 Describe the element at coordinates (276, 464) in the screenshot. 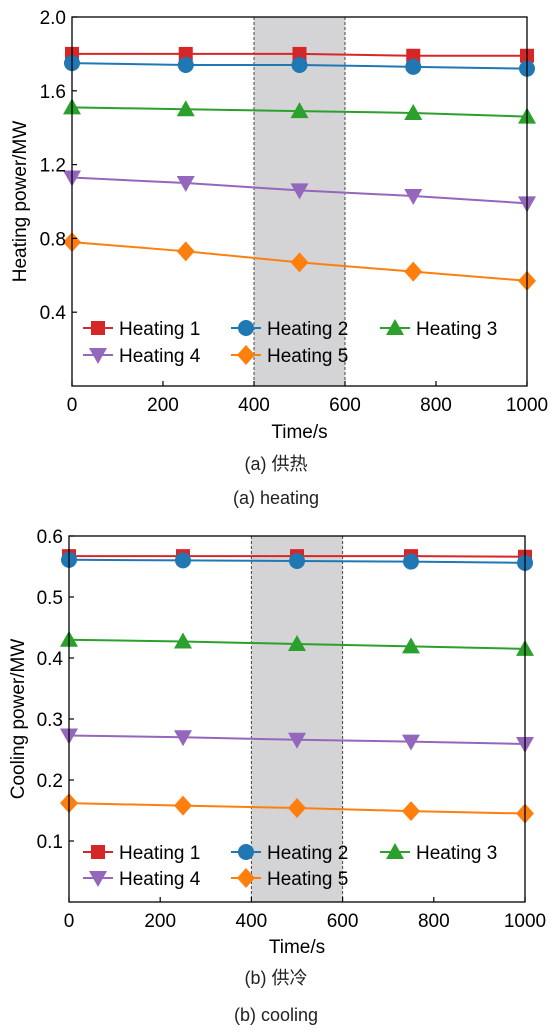

I see `caption-a-cn: (a) 供热` at that location.